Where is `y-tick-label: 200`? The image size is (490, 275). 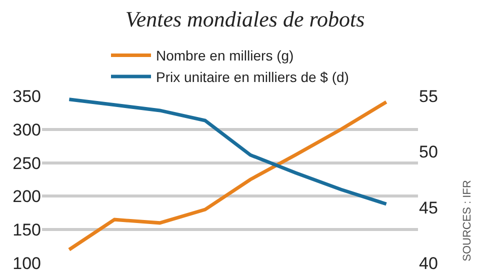
y-tick-label: 200 is located at coordinates (26, 196).